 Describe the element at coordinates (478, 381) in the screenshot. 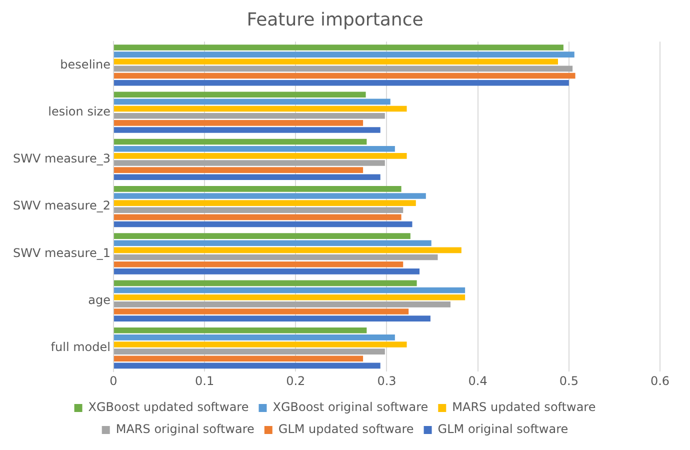

I see `x-tick-label: 0.4` at that location.